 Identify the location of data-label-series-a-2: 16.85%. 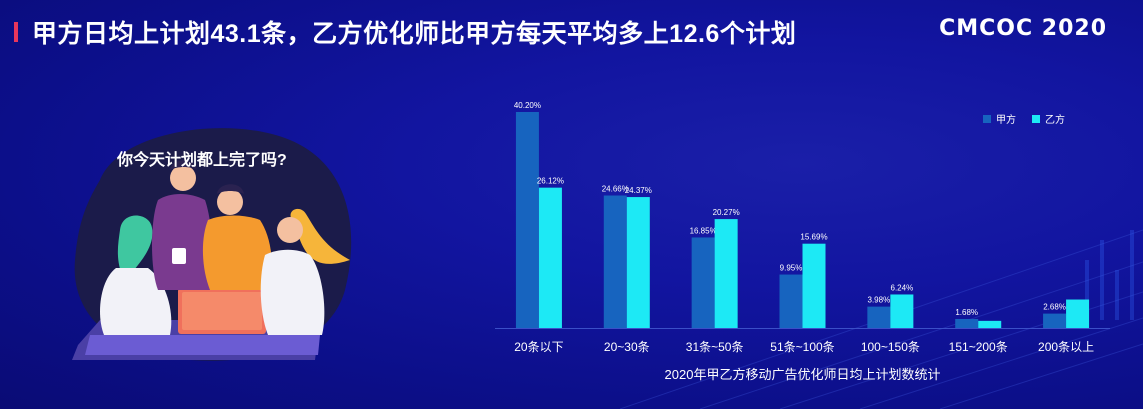
(703, 230).